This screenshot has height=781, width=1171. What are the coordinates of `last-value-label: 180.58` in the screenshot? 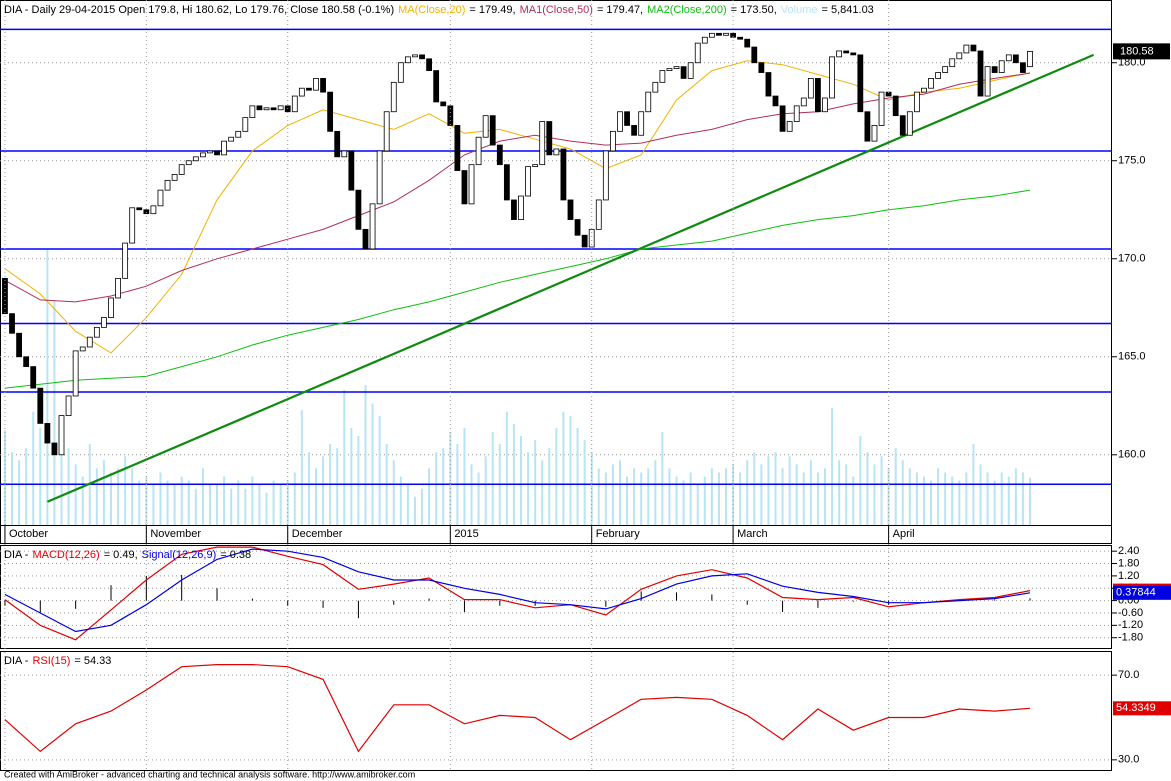 It's located at (1137, 51).